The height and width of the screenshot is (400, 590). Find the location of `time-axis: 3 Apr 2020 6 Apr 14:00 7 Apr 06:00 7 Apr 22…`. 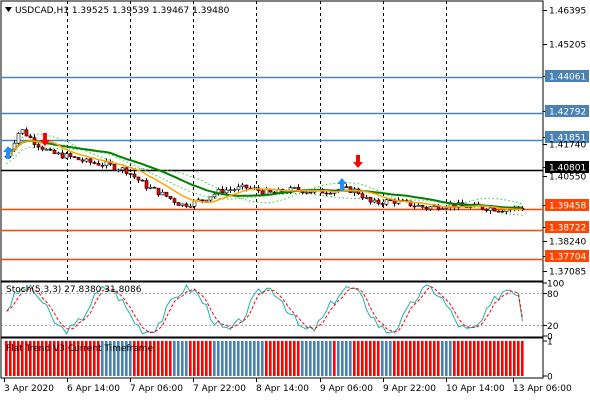

time-axis: 3 Apr 2020 6 Apr 14:00 7 Apr 06:00 7 Apr 22… is located at coordinates (288, 386).